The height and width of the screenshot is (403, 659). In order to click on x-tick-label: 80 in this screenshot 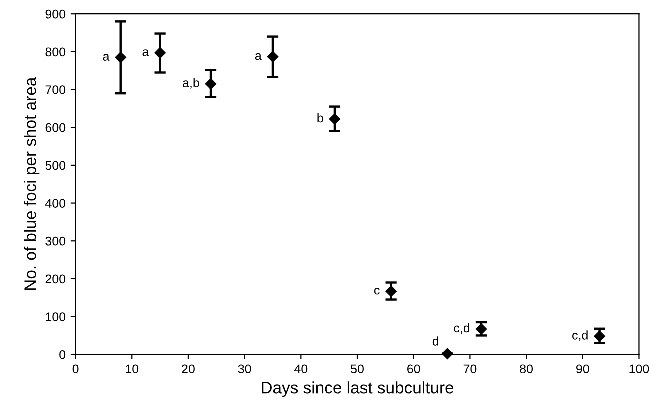, I will do `click(527, 369)`.